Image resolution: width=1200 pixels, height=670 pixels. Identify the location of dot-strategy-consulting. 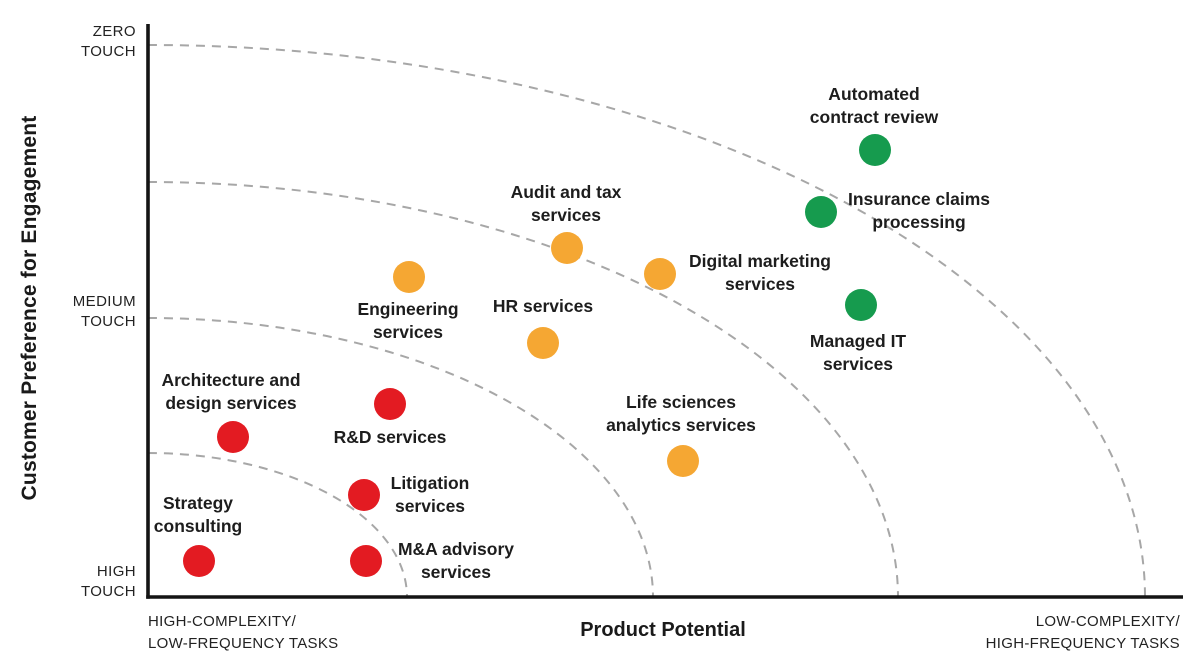
(199, 561).